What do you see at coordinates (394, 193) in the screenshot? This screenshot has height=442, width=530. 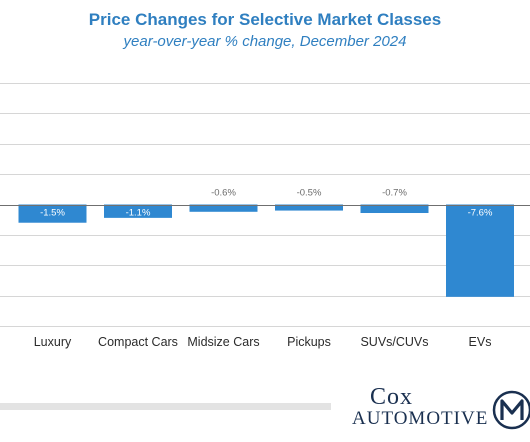 I see `data-label: -0.7%` at bounding box center [394, 193].